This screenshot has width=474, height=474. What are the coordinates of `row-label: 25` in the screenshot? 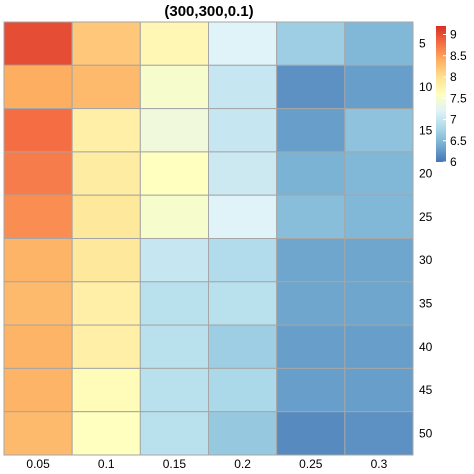 It's located at (426, 217).